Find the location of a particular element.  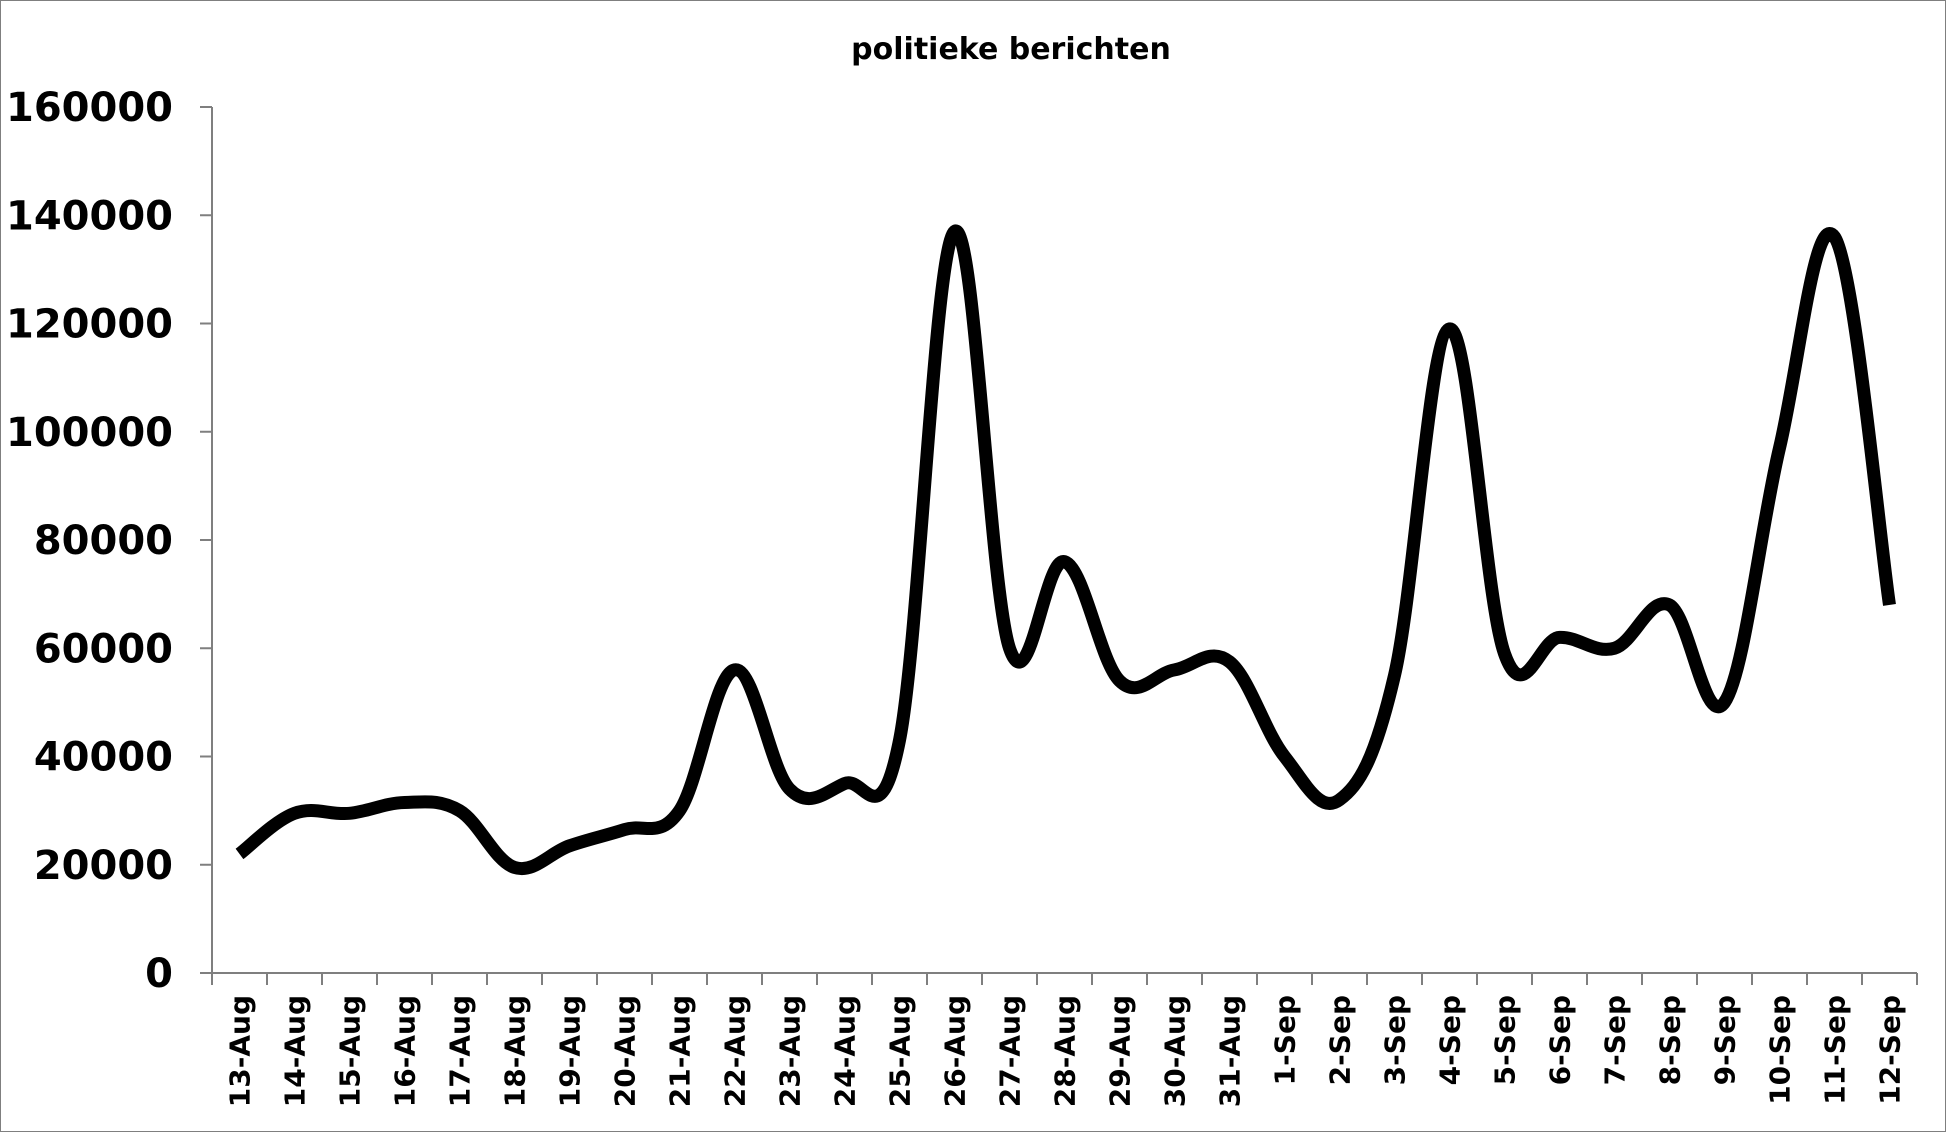

x-tick-label: 13-Aug is located at coordinates (240, 1051).